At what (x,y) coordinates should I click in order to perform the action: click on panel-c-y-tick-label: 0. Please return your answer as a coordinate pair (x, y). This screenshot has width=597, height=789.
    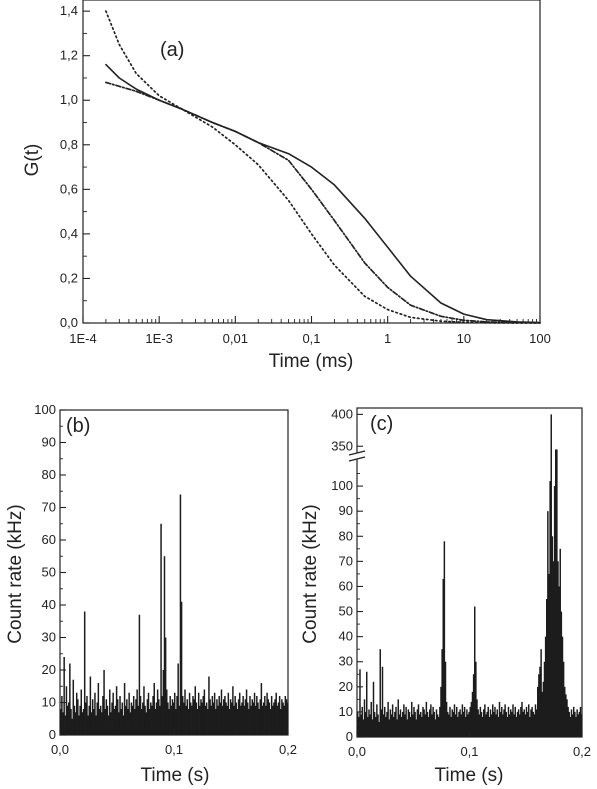
    Looking at the image, I should click on (349, 736).